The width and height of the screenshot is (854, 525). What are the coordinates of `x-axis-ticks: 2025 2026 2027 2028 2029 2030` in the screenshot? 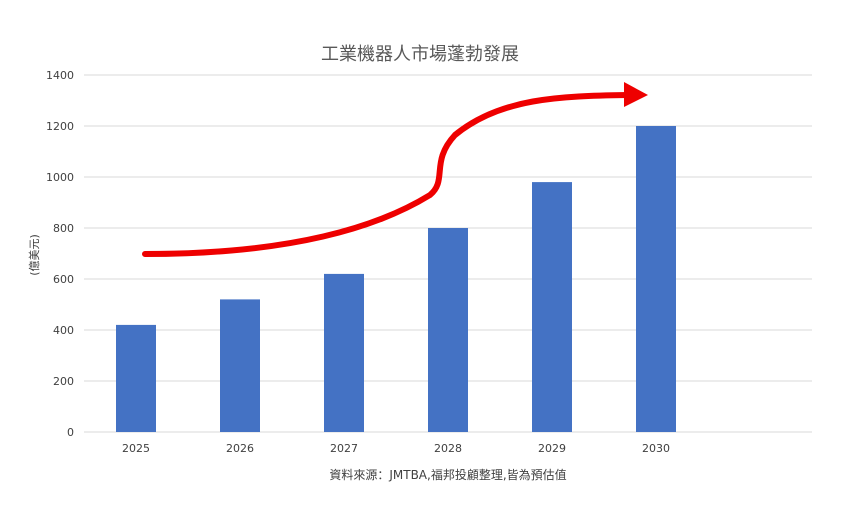 It's located at (396, 448).